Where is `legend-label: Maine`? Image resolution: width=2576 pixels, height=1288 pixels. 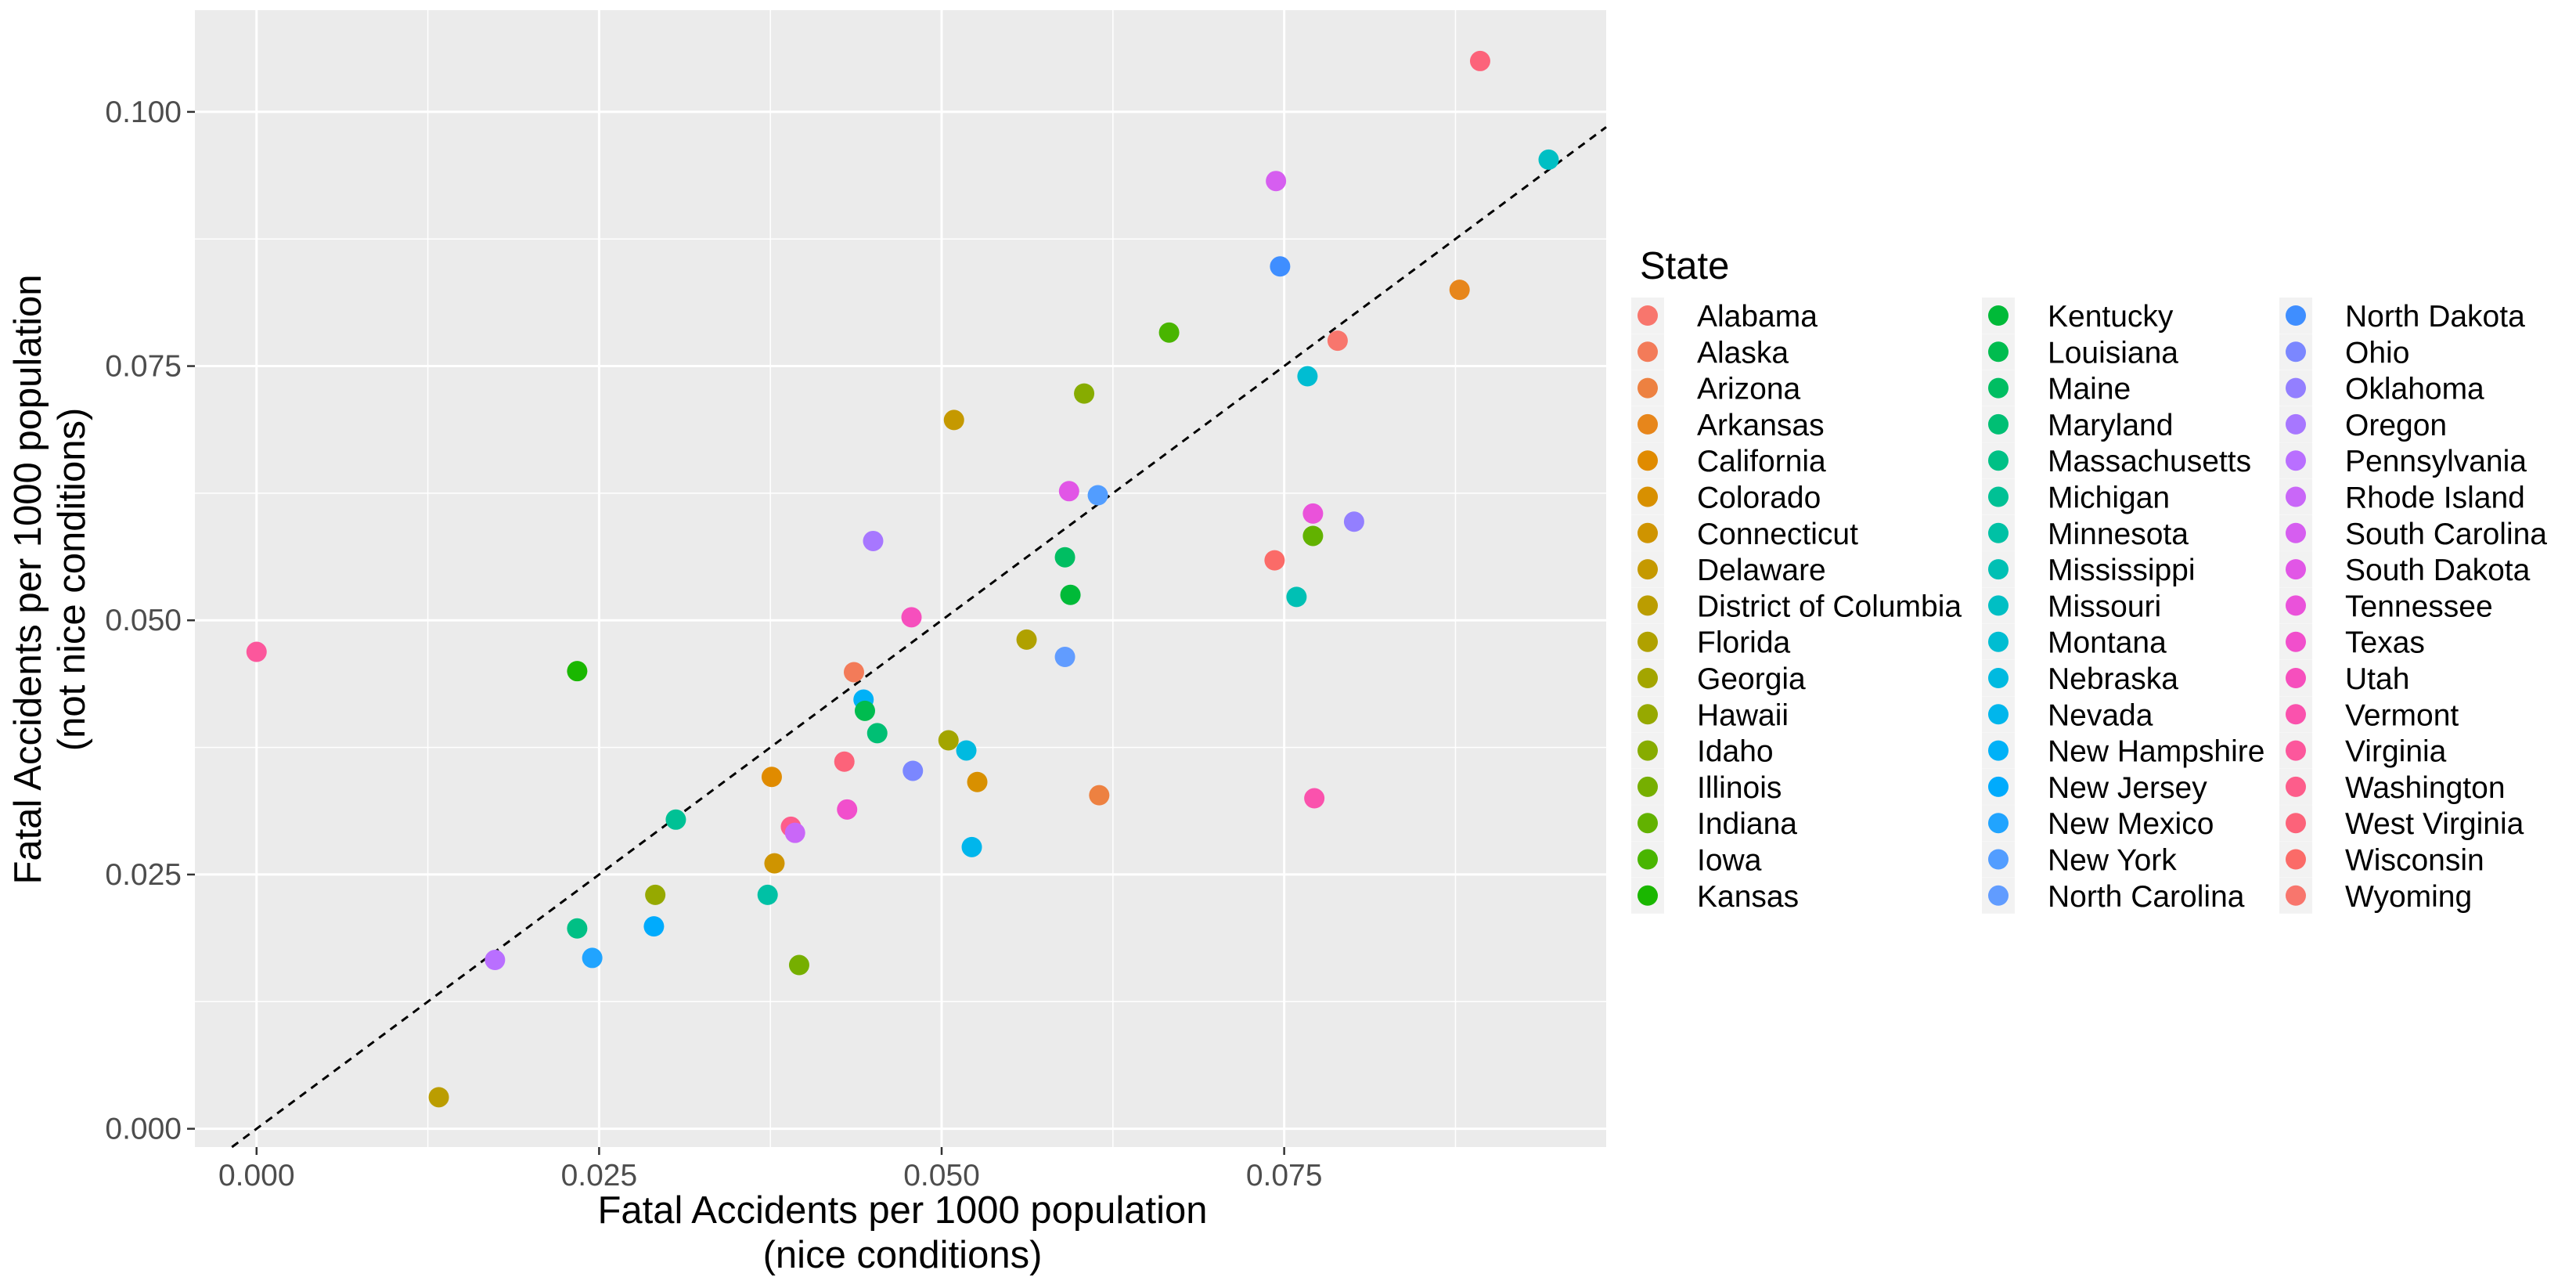 legend-label: Maine is located at coordinates (2089, 390).